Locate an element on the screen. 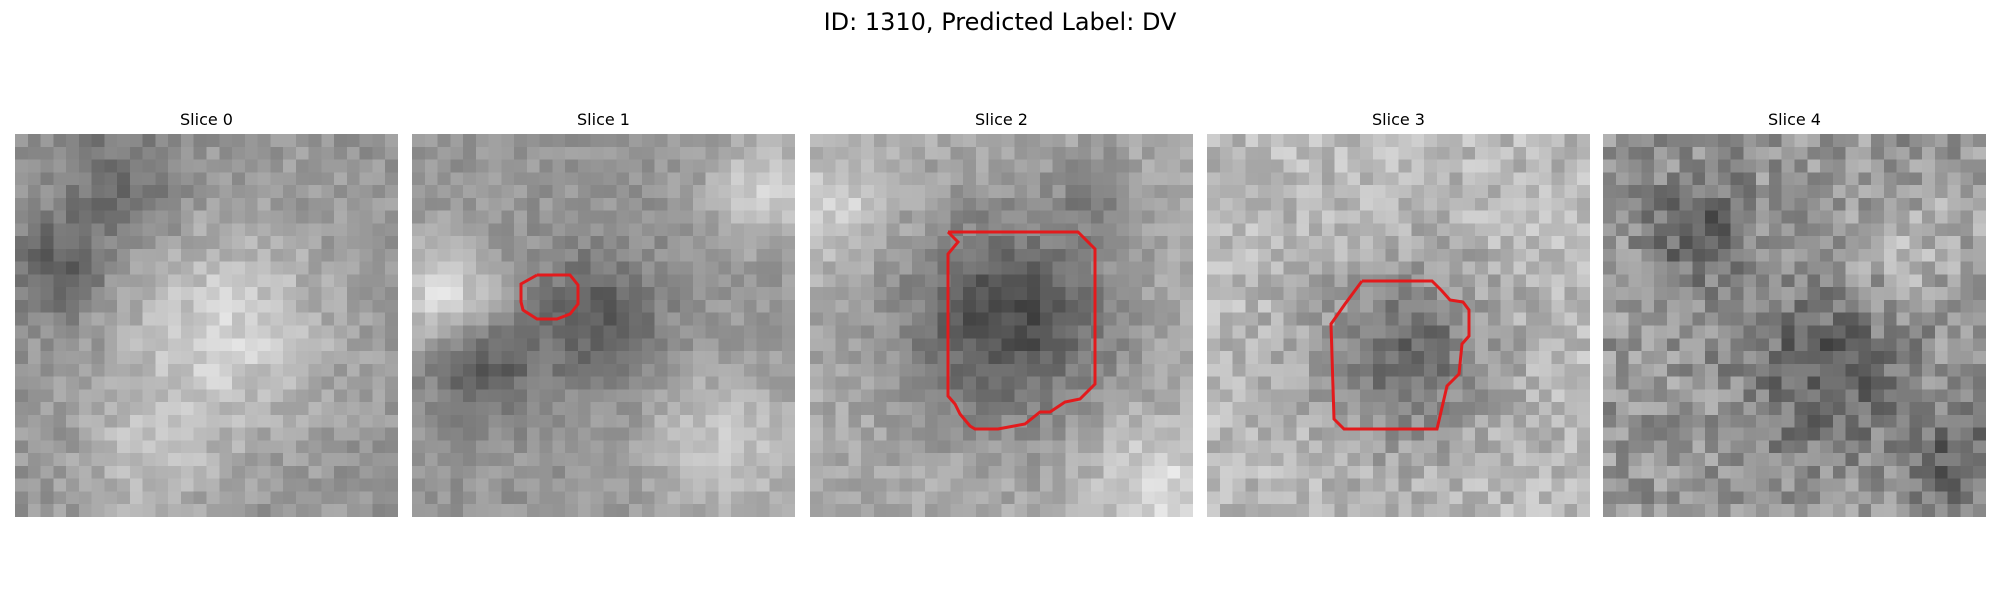 The height and width of the screenshot is (600, 2000). slice-title-1: Slice 1 is located at coordinates (603, 119).